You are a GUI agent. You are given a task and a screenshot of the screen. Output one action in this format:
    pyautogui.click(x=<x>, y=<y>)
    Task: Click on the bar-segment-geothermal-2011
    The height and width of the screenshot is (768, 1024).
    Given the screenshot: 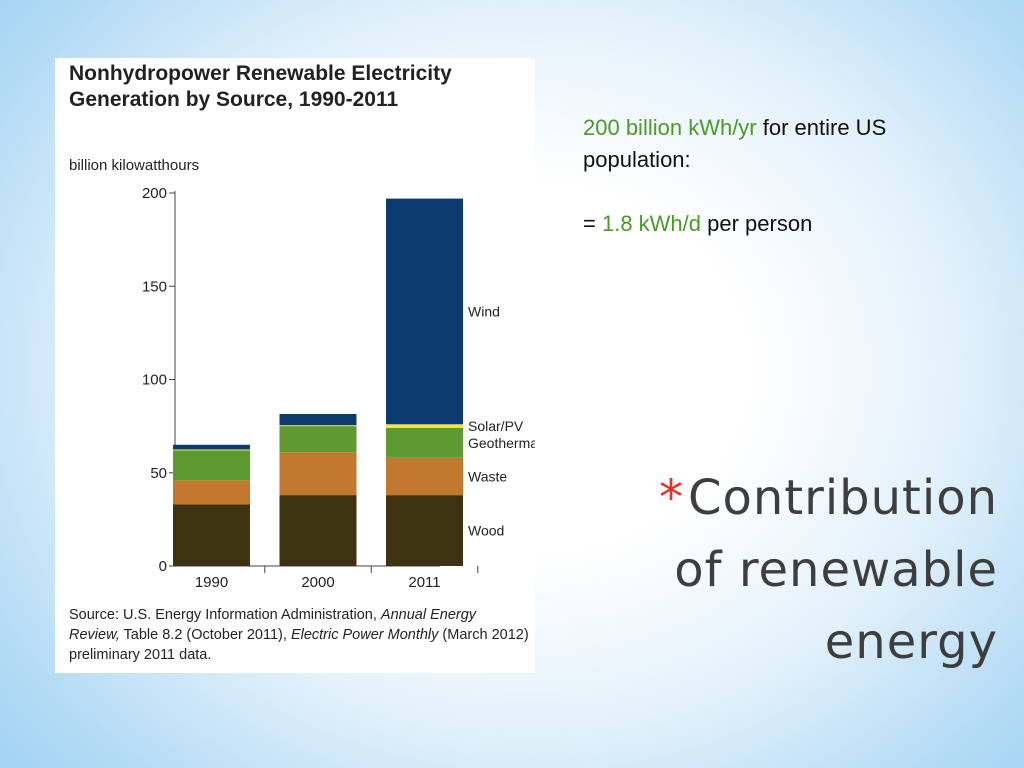 What is the action you would take?
    pyautogui.click(x=424, y=442)
    